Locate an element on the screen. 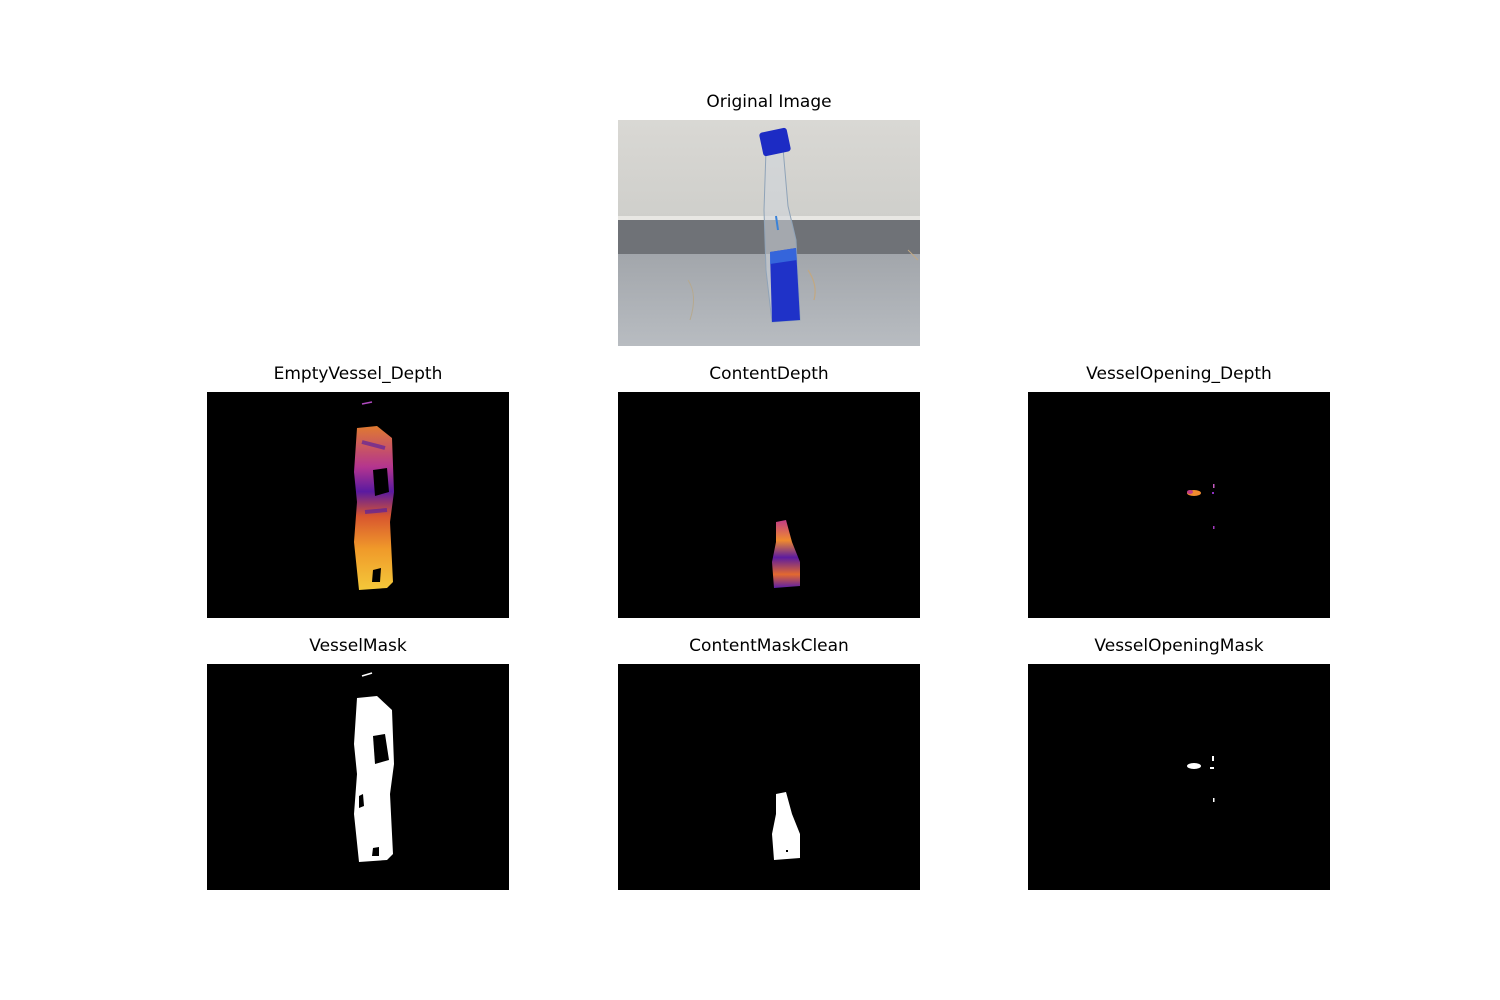 The image size is (1500, 1000). content-depth-map is located at coordinates (769, 505).